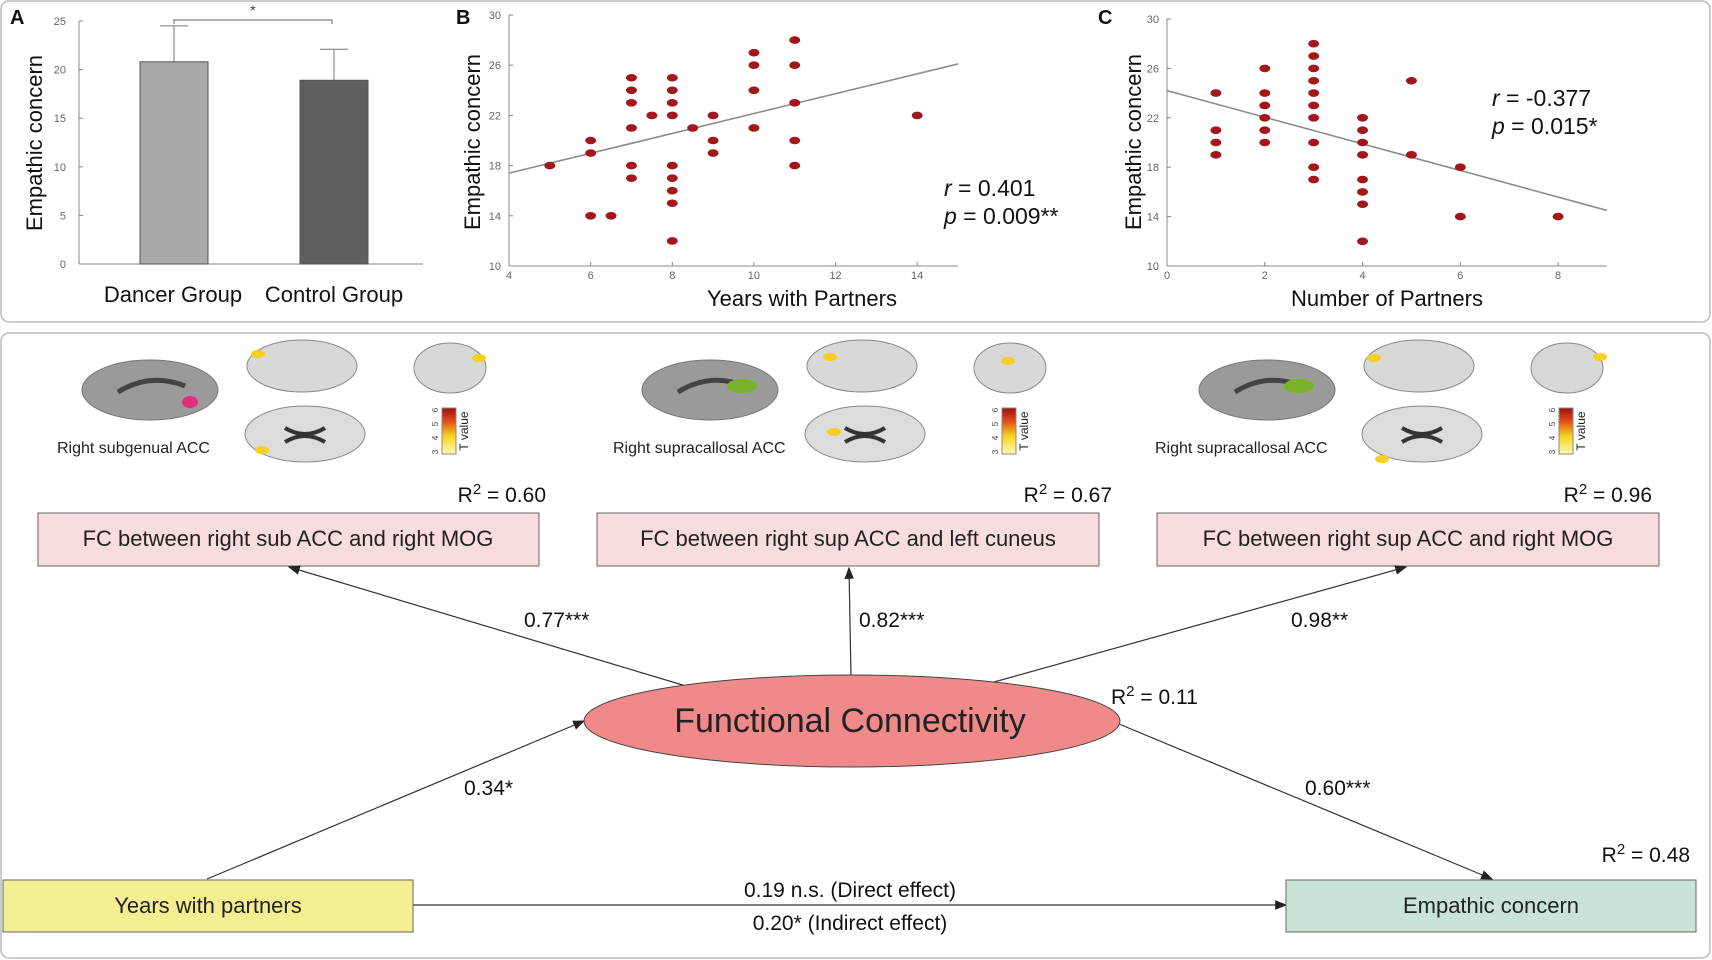  What do you see at coordinates (1646, 854) in the screenshot?
I see `r-squared-label: R2 = 0.48` at bounding box center [1646, 854].